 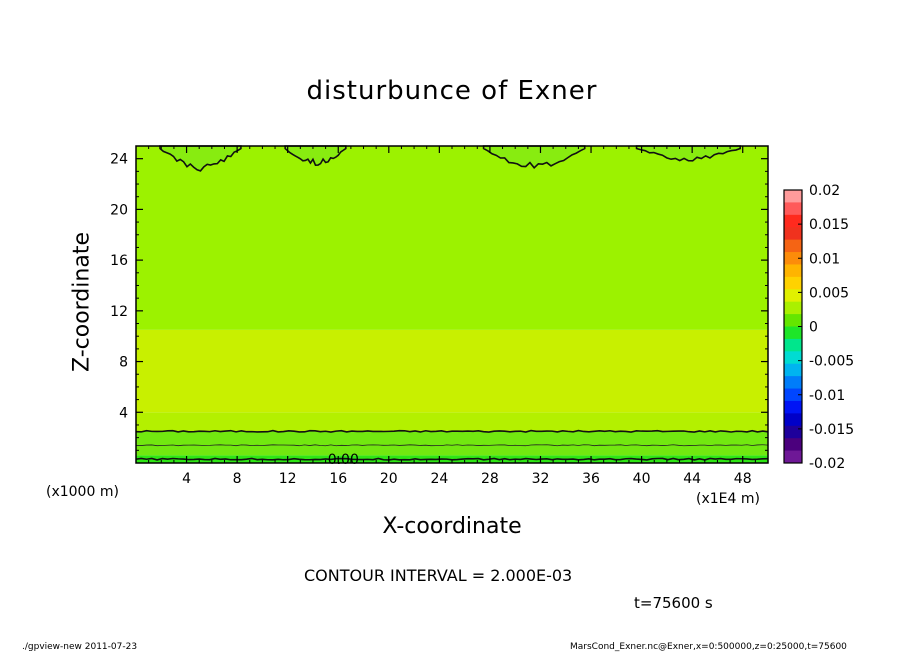 I want to click on colorbar-label: -0.01, so click(x=827, y=396).